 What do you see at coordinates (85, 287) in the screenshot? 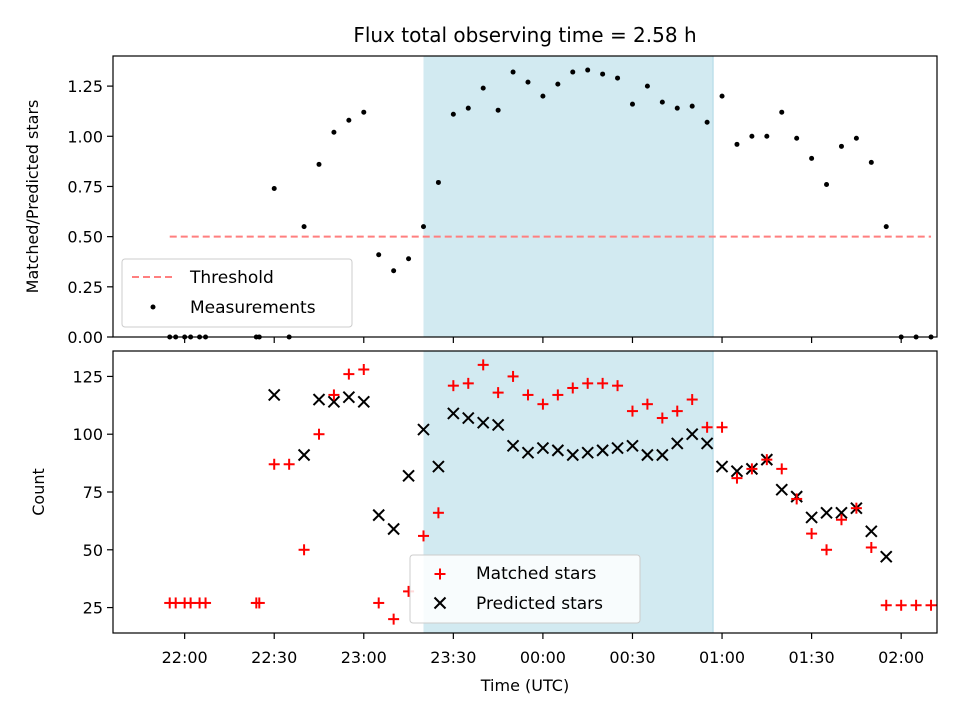
I see `y-tick-label: 0.25` at bounding box center [85, 287].